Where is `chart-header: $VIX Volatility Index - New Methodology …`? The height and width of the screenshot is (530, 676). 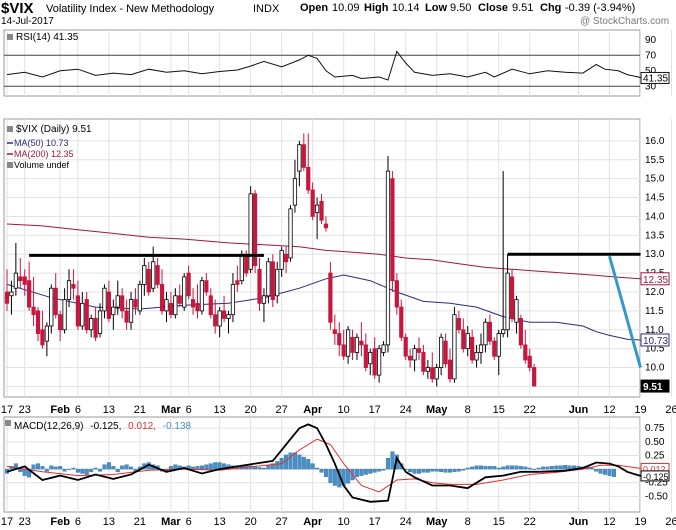
chart-header: $VIX Volatility Index - New Methodology … is located at coordinates (338, 15).